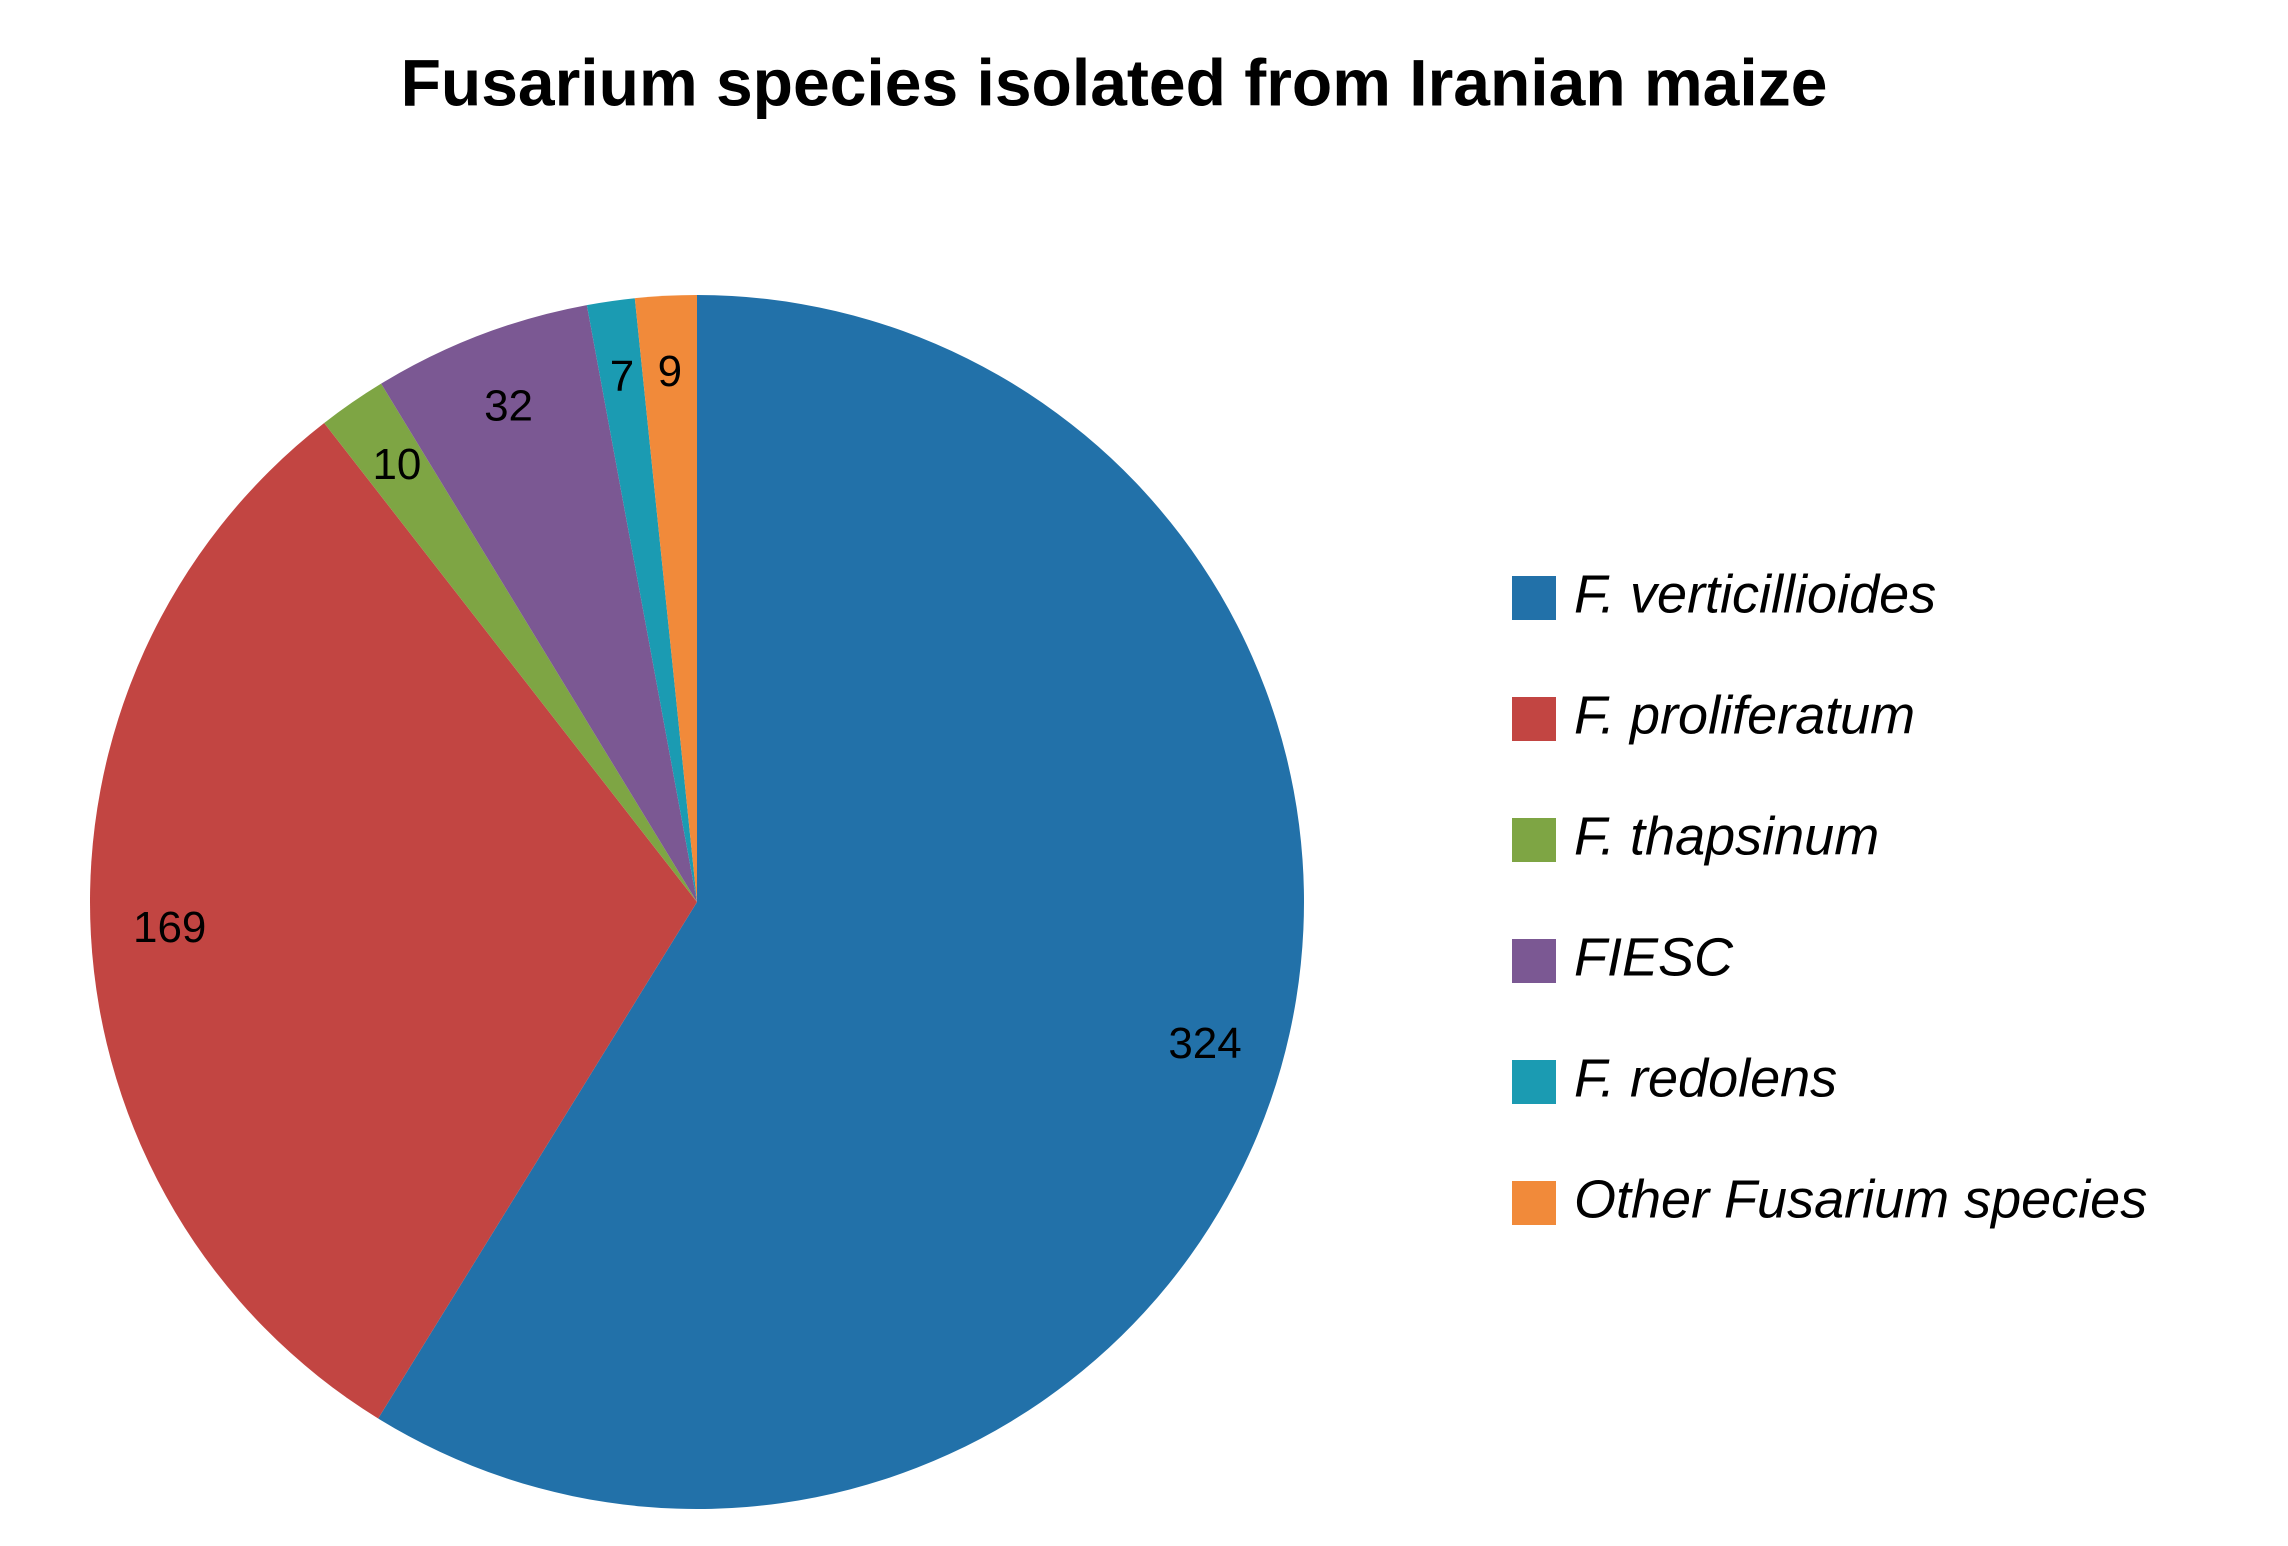  I want to click on data-label: 324, so click(1204, 1043).